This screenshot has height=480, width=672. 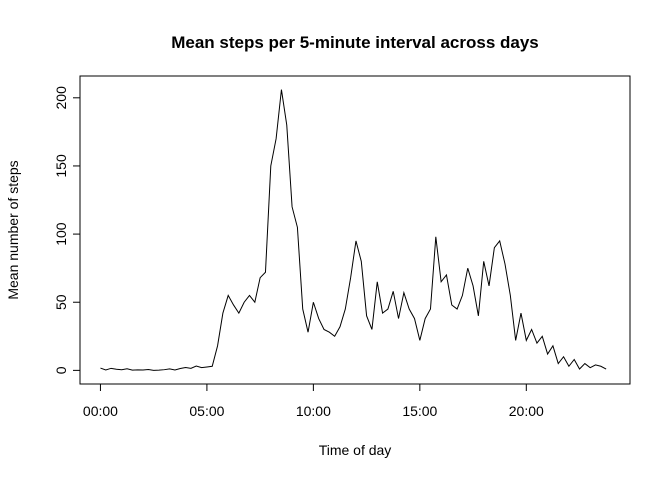 What do you see at coordinates (100, 411) in the screenshot?
I see `x-tick-label: 00:00` at bounding box center [100, 411].